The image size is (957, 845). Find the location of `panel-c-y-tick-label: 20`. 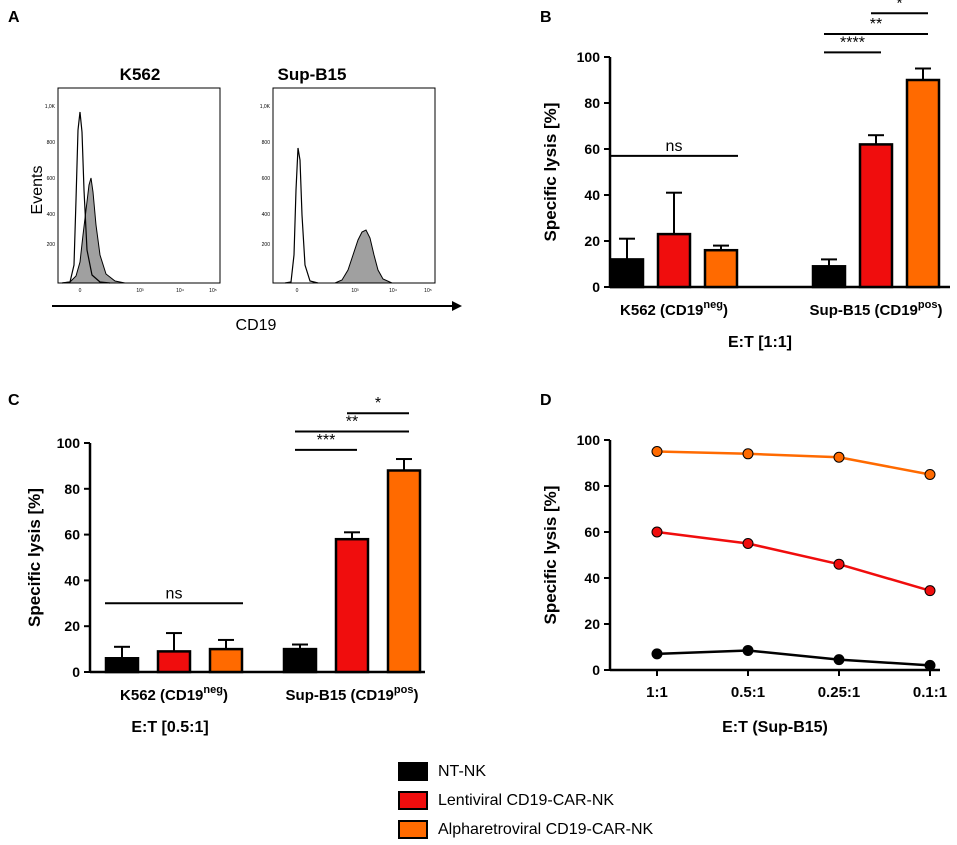

panel-c-y-tick-label: 20 is located at coordinates (72, 626).